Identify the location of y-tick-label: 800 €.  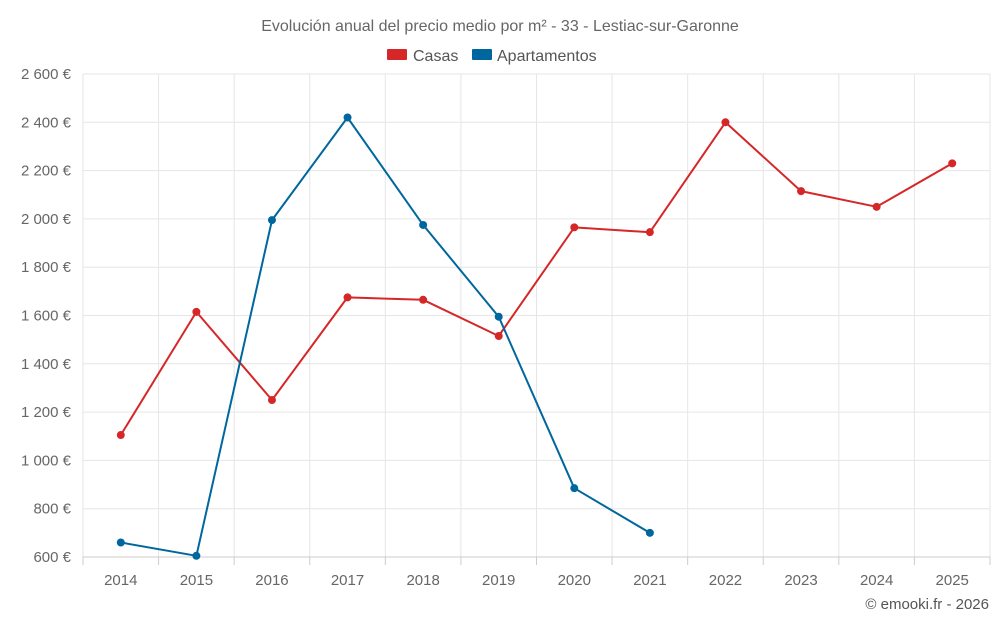
(52, 509).